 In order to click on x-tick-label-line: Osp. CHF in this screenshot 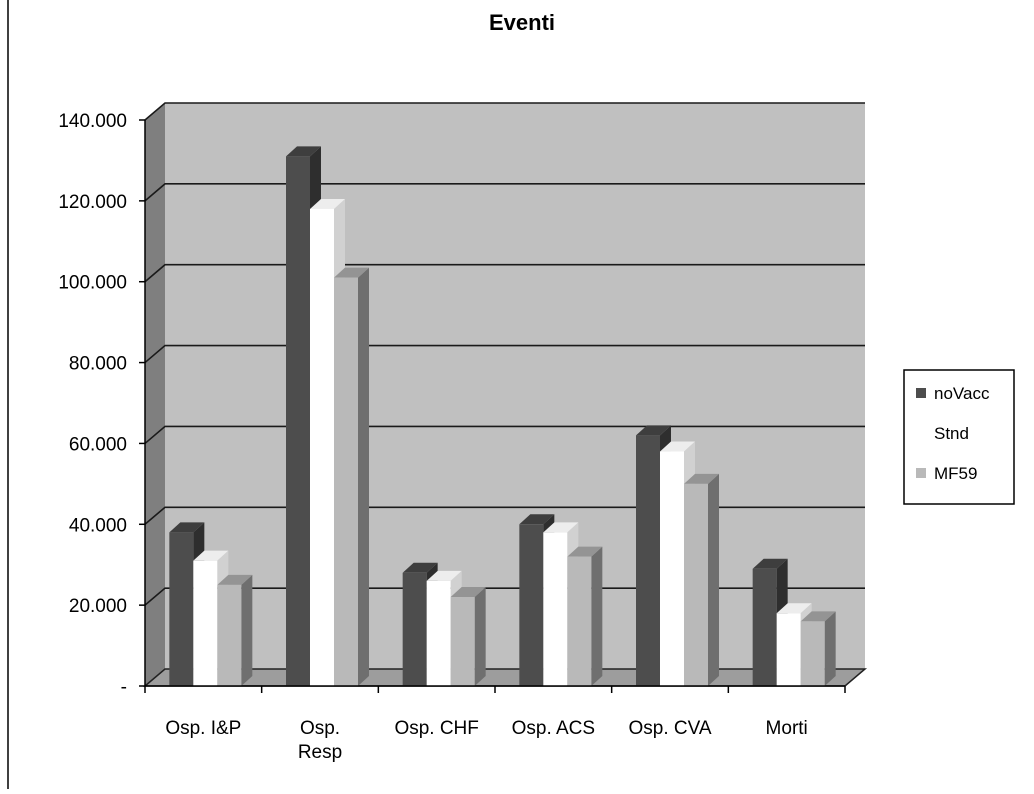, I will do `click(436, 728)`.